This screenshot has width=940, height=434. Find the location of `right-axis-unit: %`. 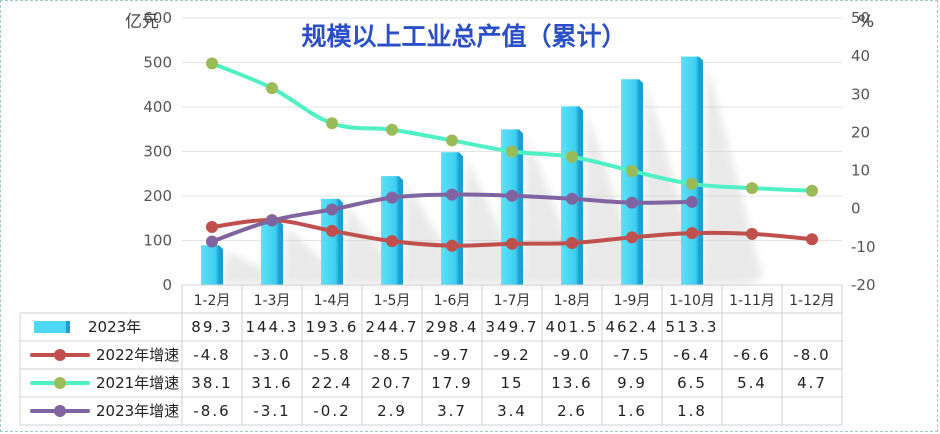

right-axis-unit: % is located at coordinates (866, 22).